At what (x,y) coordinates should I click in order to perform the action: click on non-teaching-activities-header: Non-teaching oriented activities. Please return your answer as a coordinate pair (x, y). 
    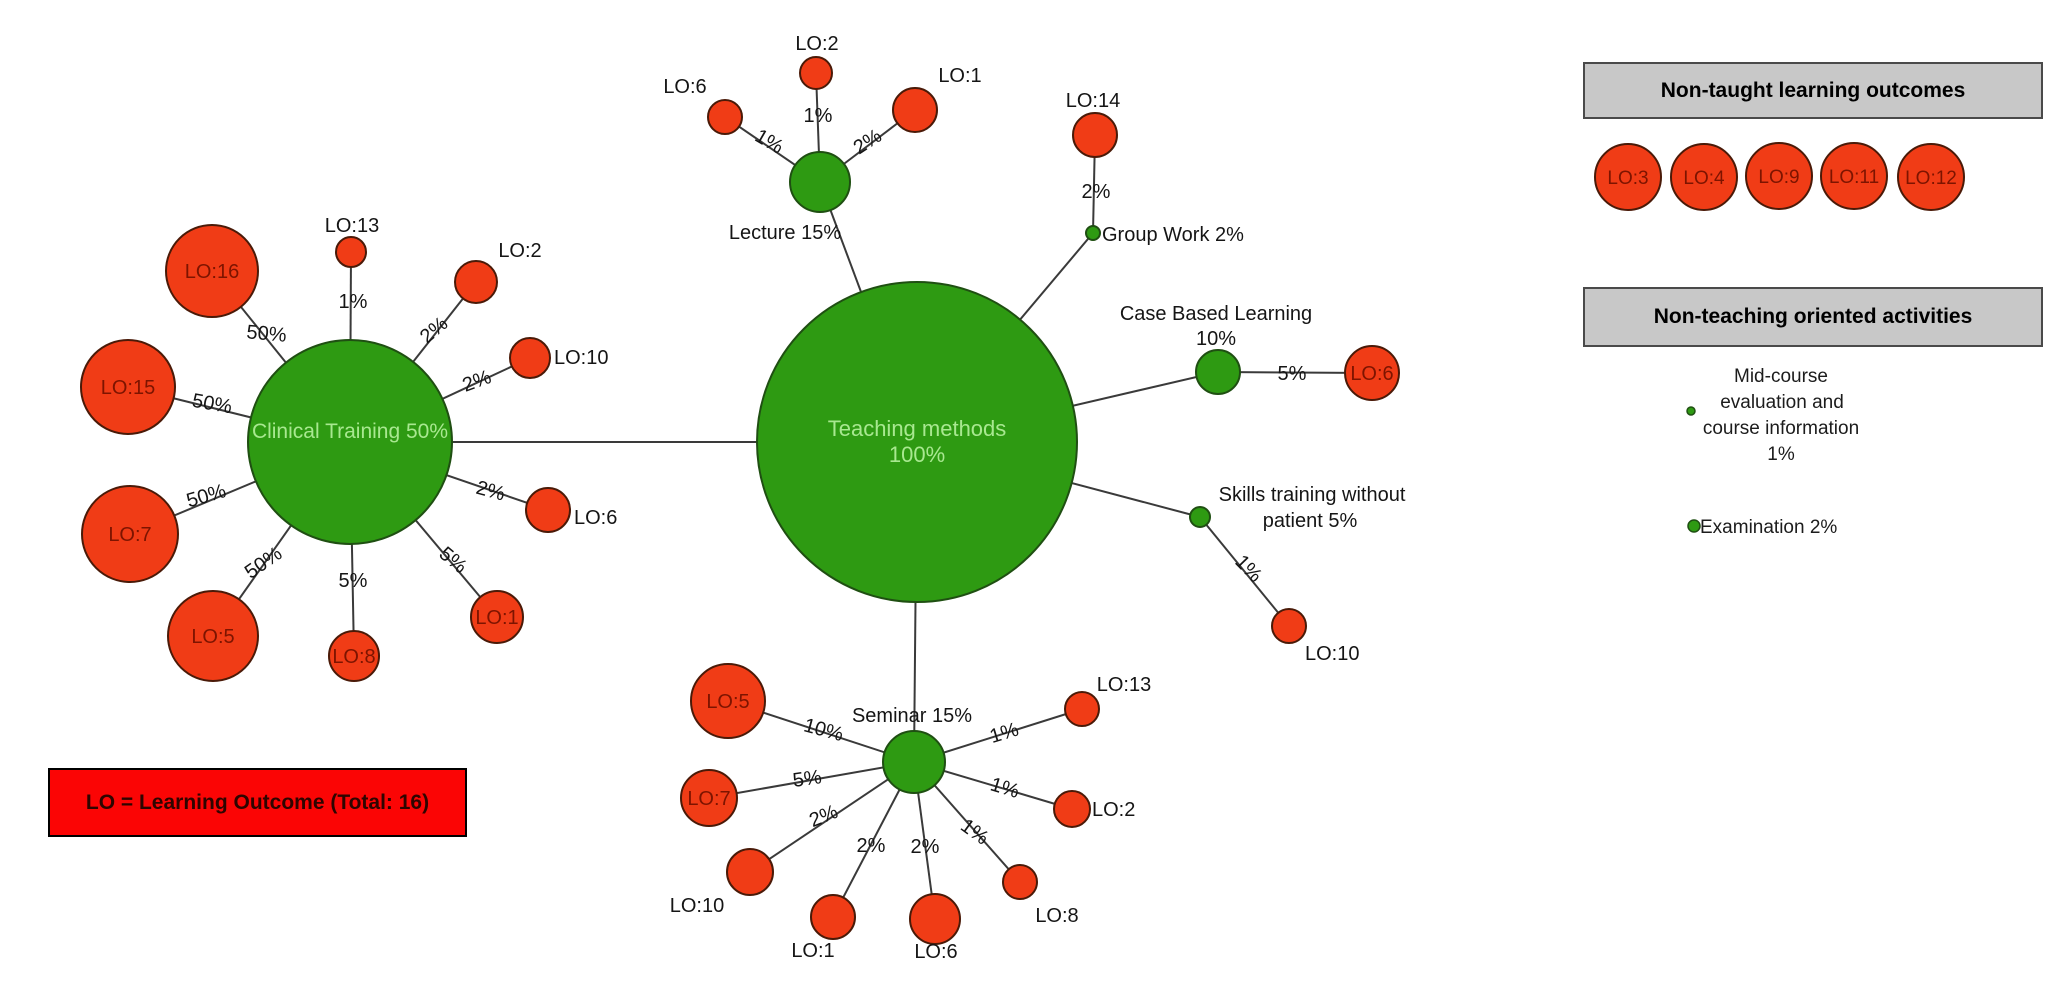
    Looking at the image, I should click on (1813, 317).